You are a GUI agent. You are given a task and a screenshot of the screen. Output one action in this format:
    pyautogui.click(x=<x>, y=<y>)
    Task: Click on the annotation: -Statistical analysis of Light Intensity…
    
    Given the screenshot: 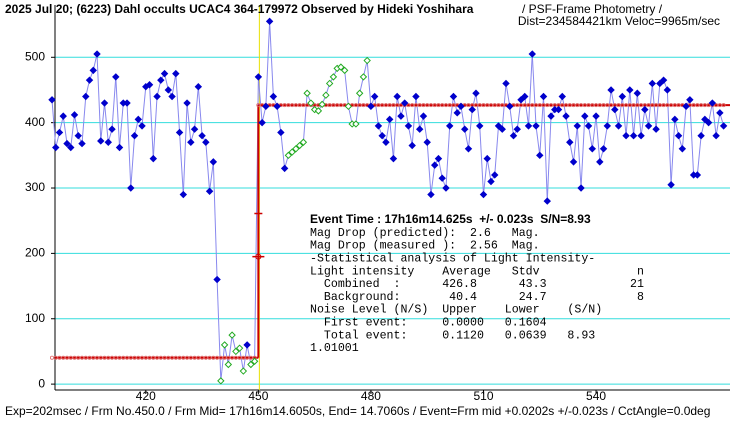 What is the action you would take?
    pyautogui.click(x=452, y=258)
    